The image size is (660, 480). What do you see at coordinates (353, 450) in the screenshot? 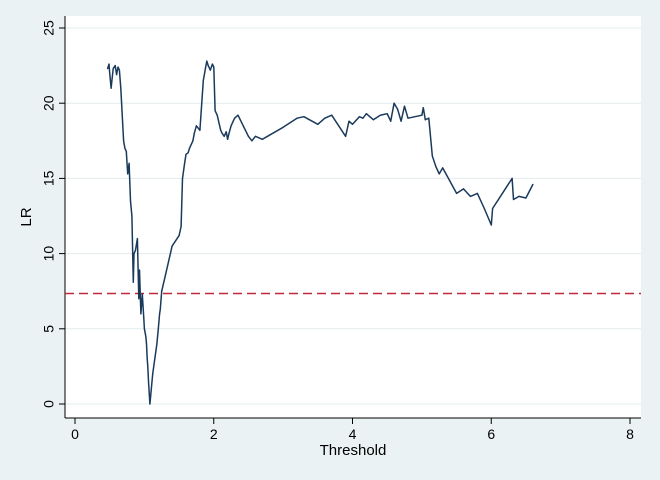
I see `x-axis-title: Threshold` at bounding box center [353, 450].